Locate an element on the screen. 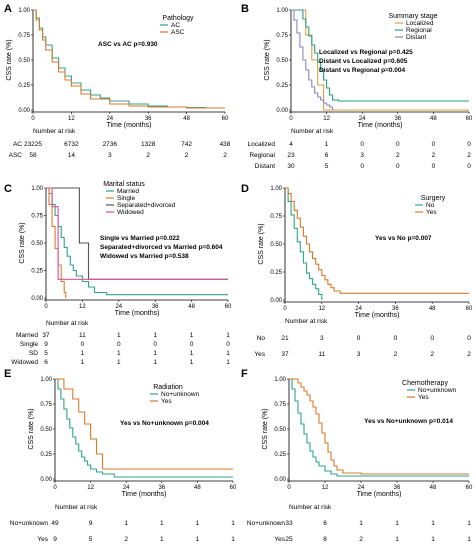 The width and height of the screenshot is (474, 545). risk-cell: 1328 is located at coordinates (148, 144).